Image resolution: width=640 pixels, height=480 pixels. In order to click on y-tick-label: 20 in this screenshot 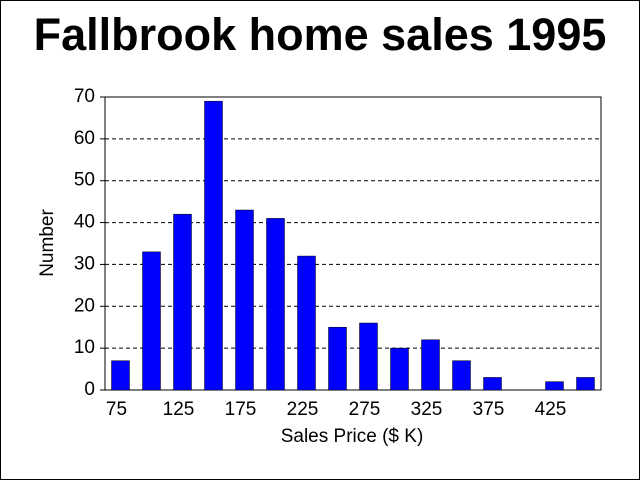, I will do `click(84, 305)`.